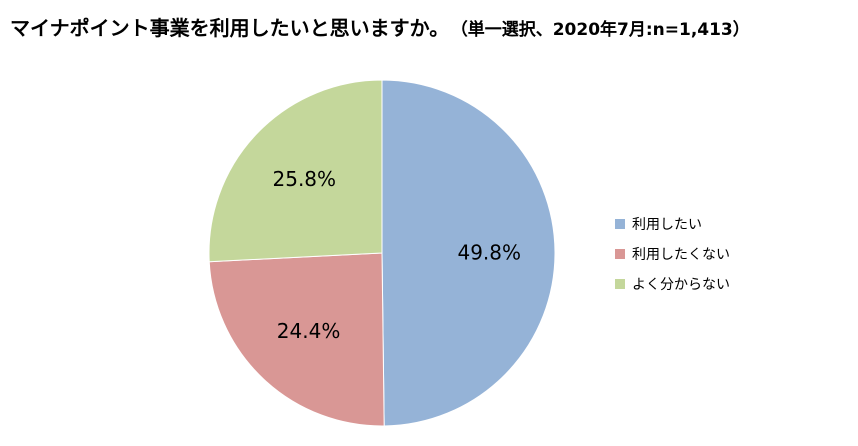  Describe the element at coordinates (620, 284) in the screenshot. I see `legend-swatch-unsure` at that location.